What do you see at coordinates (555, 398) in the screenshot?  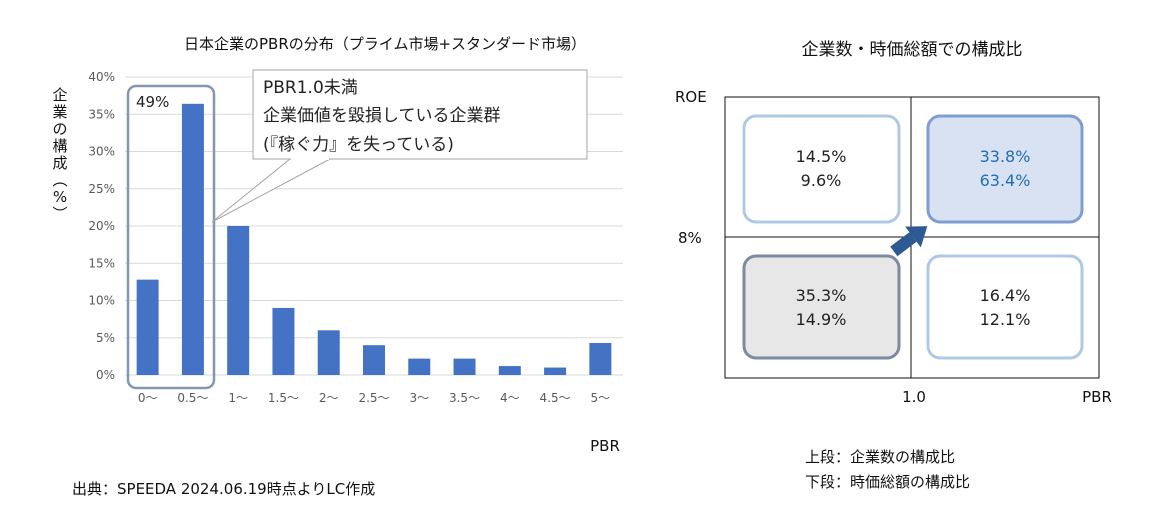 I see `x-tick-label: 4.5〜` at bounding box center [555, 398].